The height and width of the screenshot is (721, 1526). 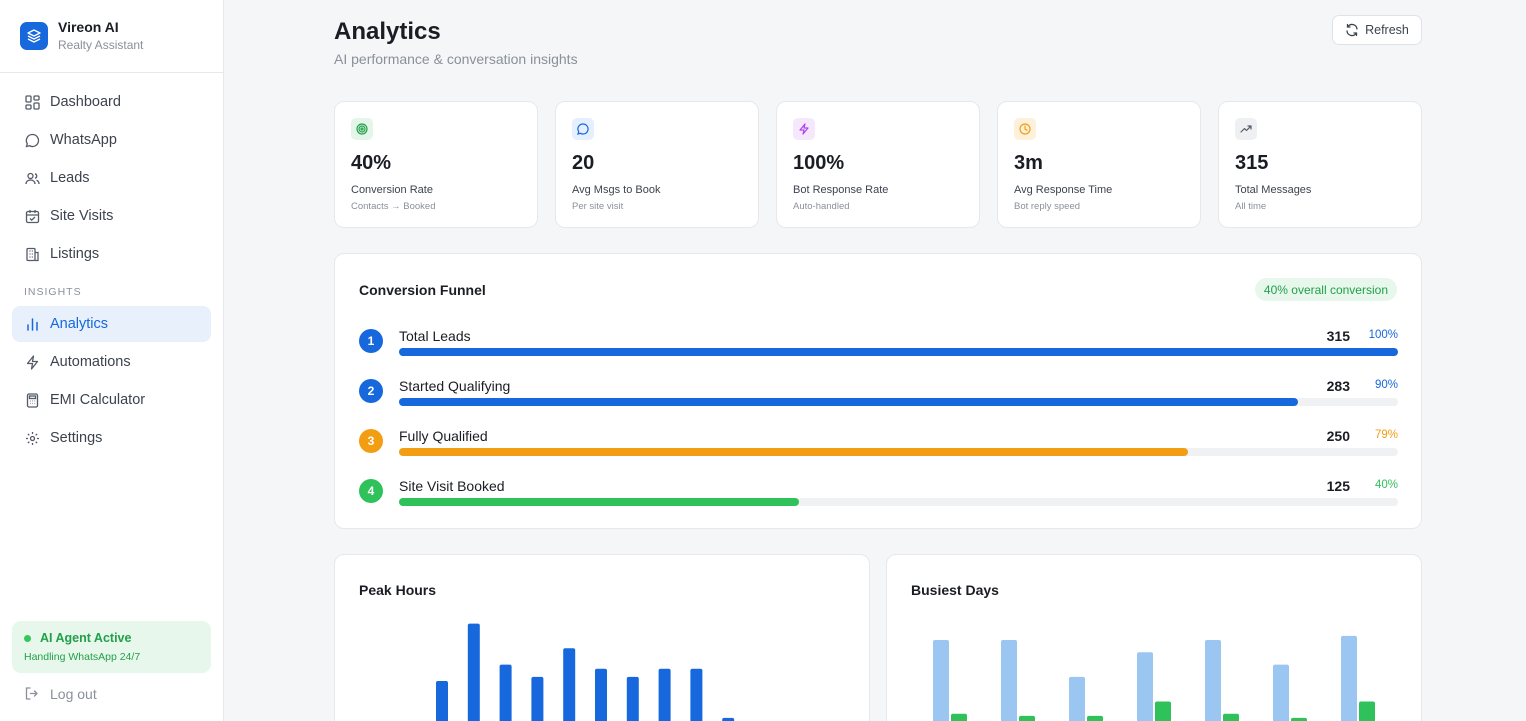 What do you see at coordinates (1028, 163) in the screenshot?
I see `stat-value: 3m` at bounding box center [1028, 163].